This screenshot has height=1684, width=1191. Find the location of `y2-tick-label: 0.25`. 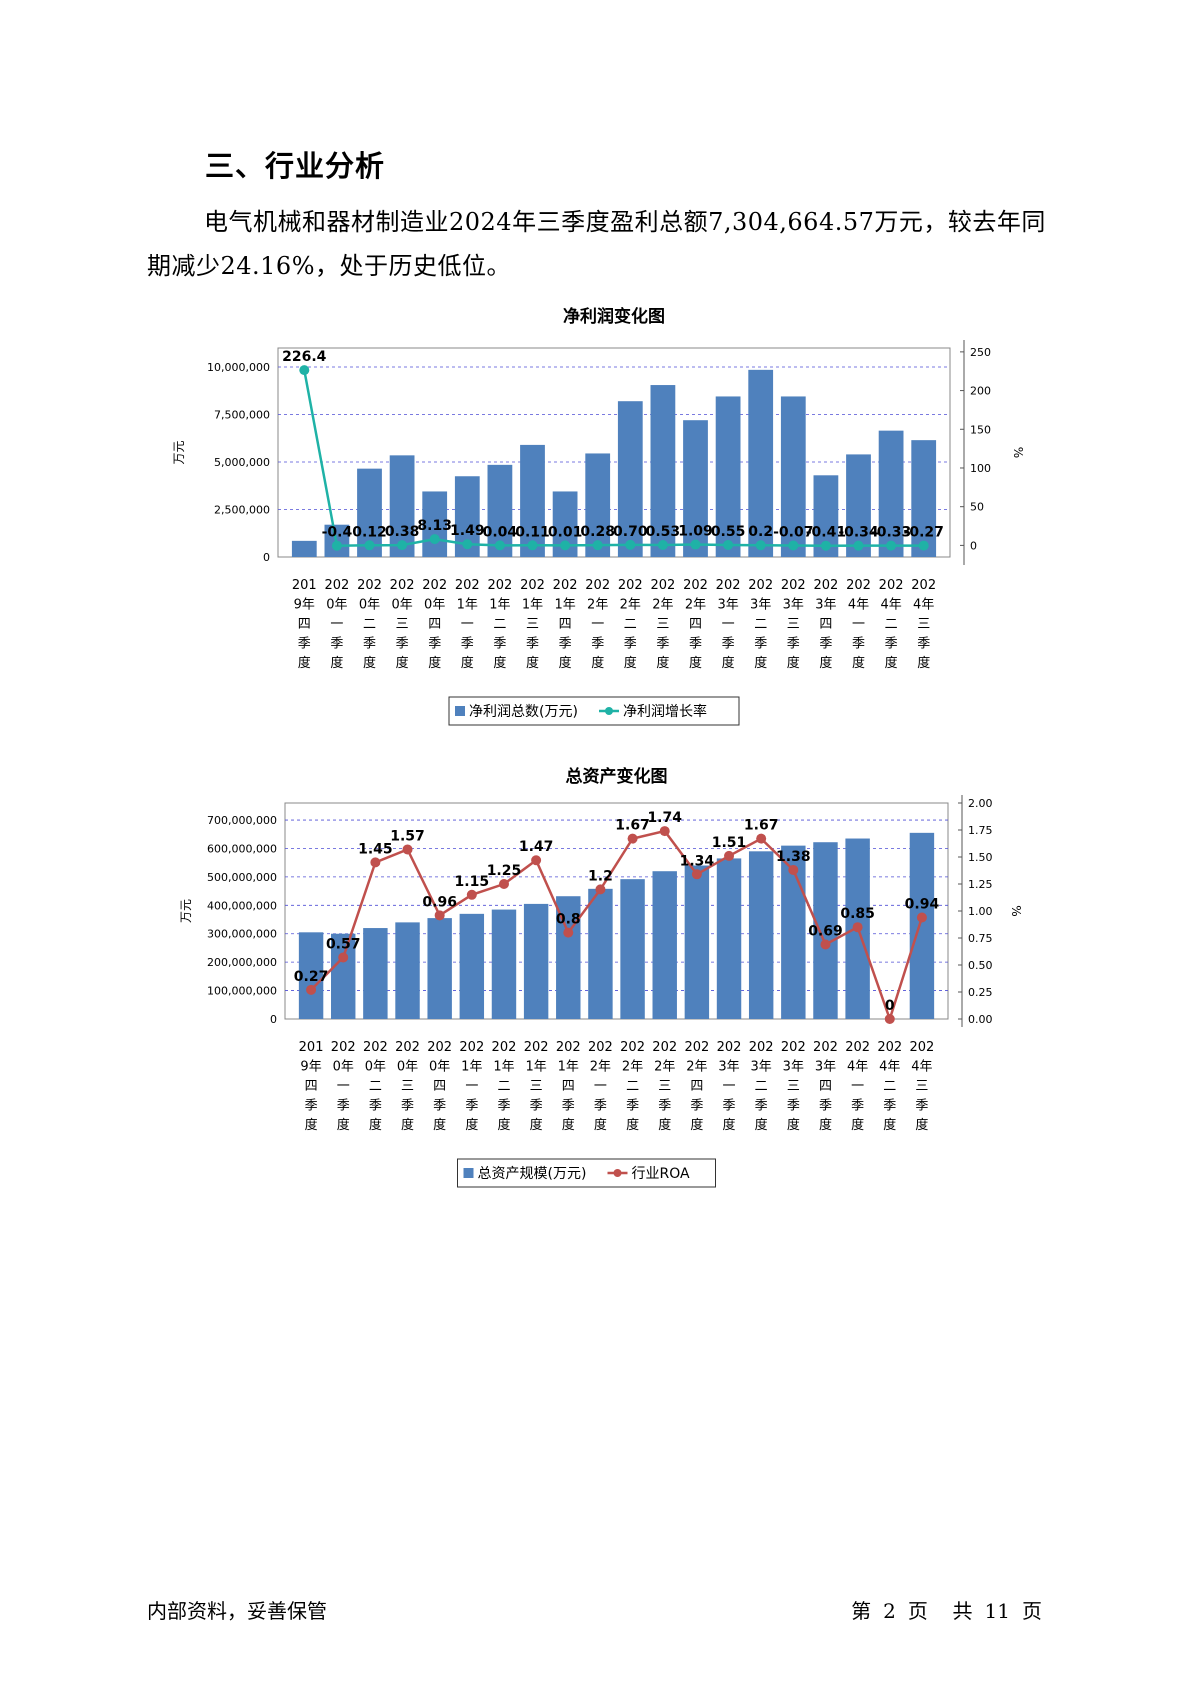

y2-tick-label: 0.25 is located at coordinates (980, 992).